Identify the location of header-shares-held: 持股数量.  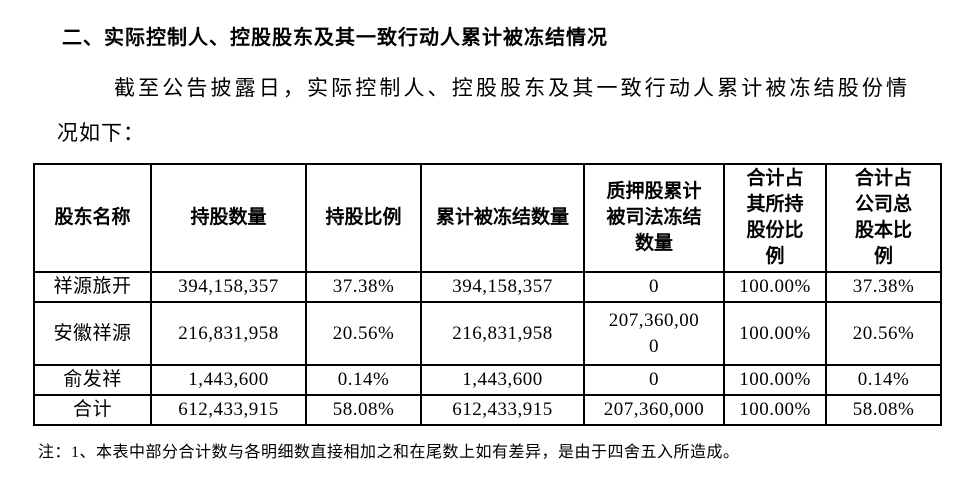
(228, 218).